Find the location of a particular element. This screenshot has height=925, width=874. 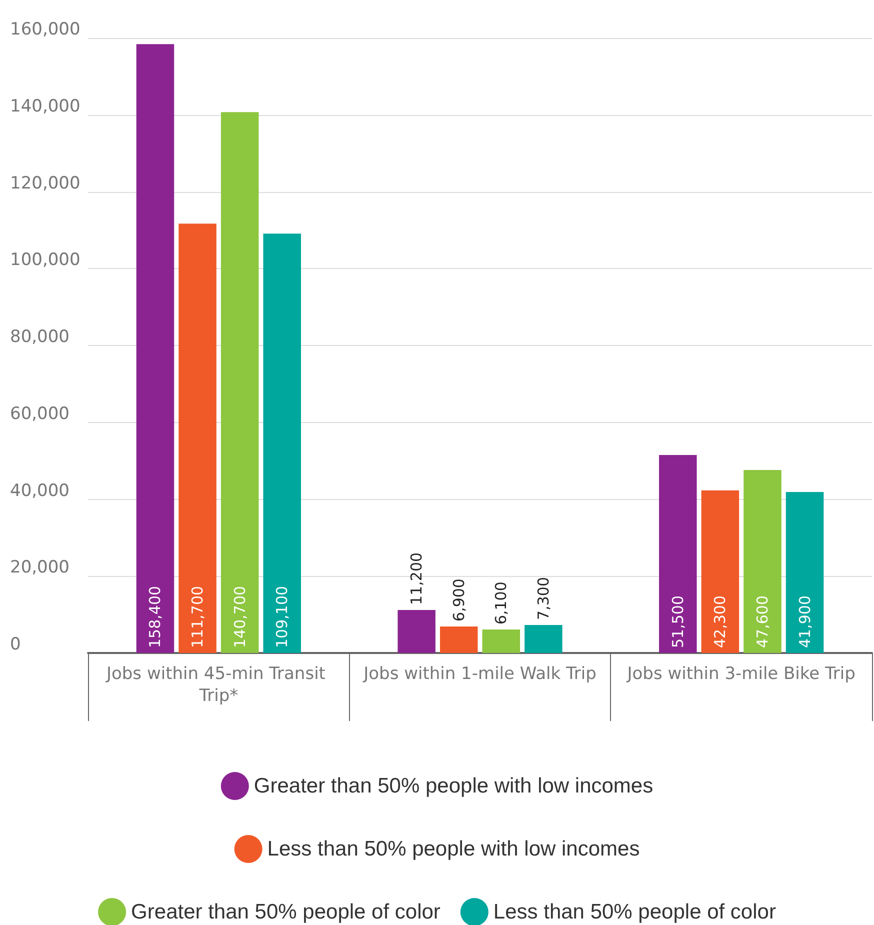

data-label: 111,700 is located at coordinates (197, 617).